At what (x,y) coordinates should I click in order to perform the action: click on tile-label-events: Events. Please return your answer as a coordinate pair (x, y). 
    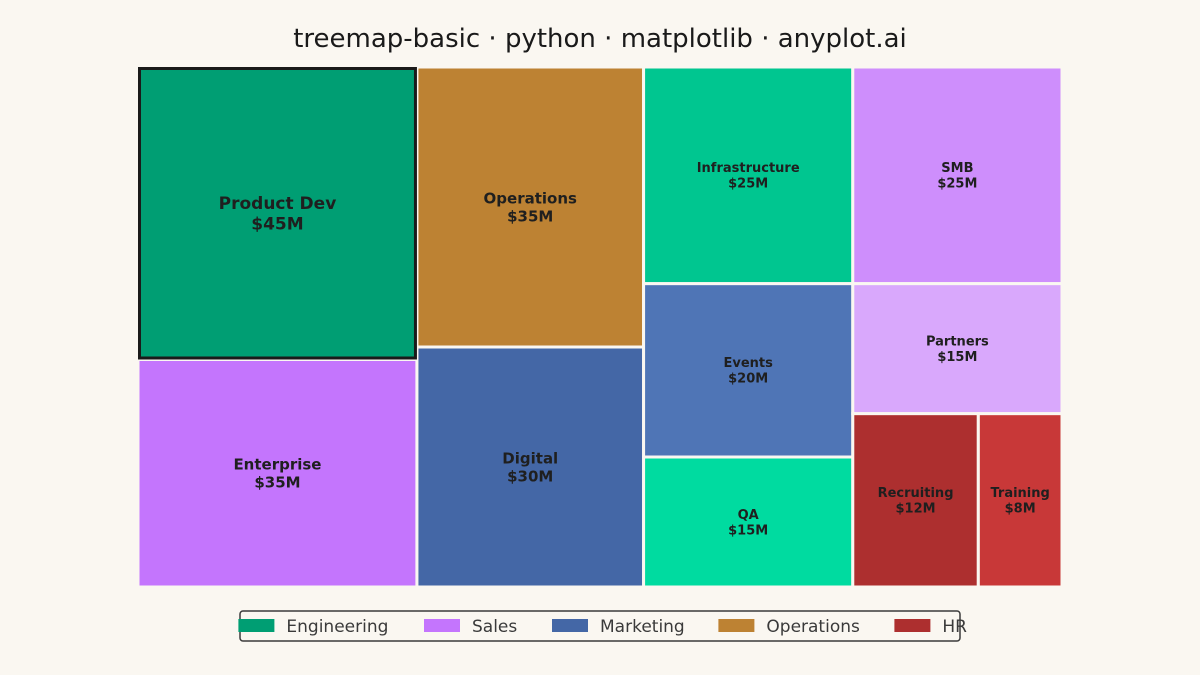
    Looking at the image, I should click on (748, 363).